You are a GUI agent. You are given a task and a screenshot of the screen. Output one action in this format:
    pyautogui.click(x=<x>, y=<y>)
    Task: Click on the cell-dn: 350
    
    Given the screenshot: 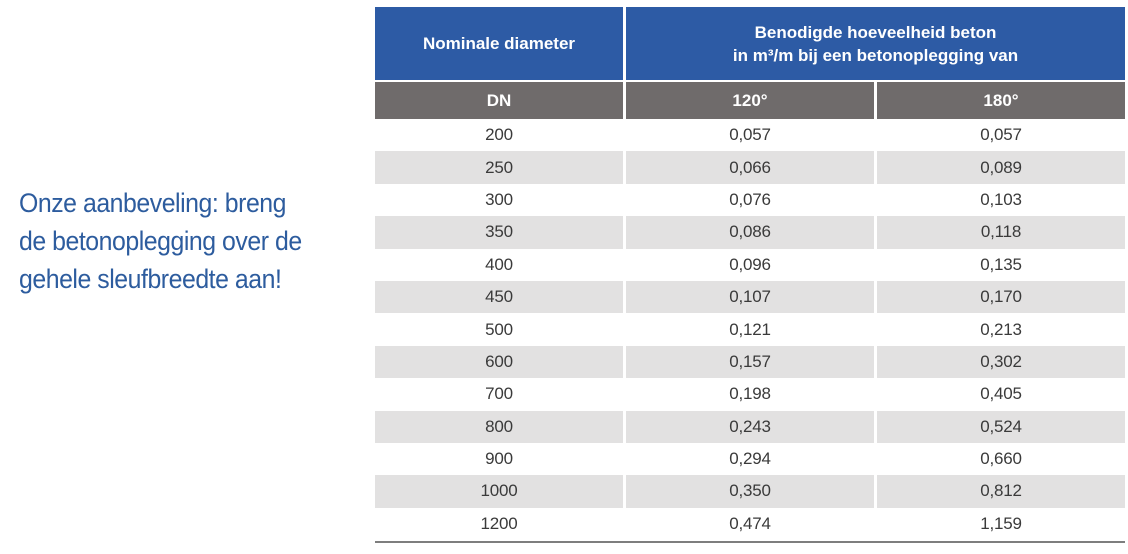 What is the action you would take?
    pyautogui.click(x=499, y=232)
    